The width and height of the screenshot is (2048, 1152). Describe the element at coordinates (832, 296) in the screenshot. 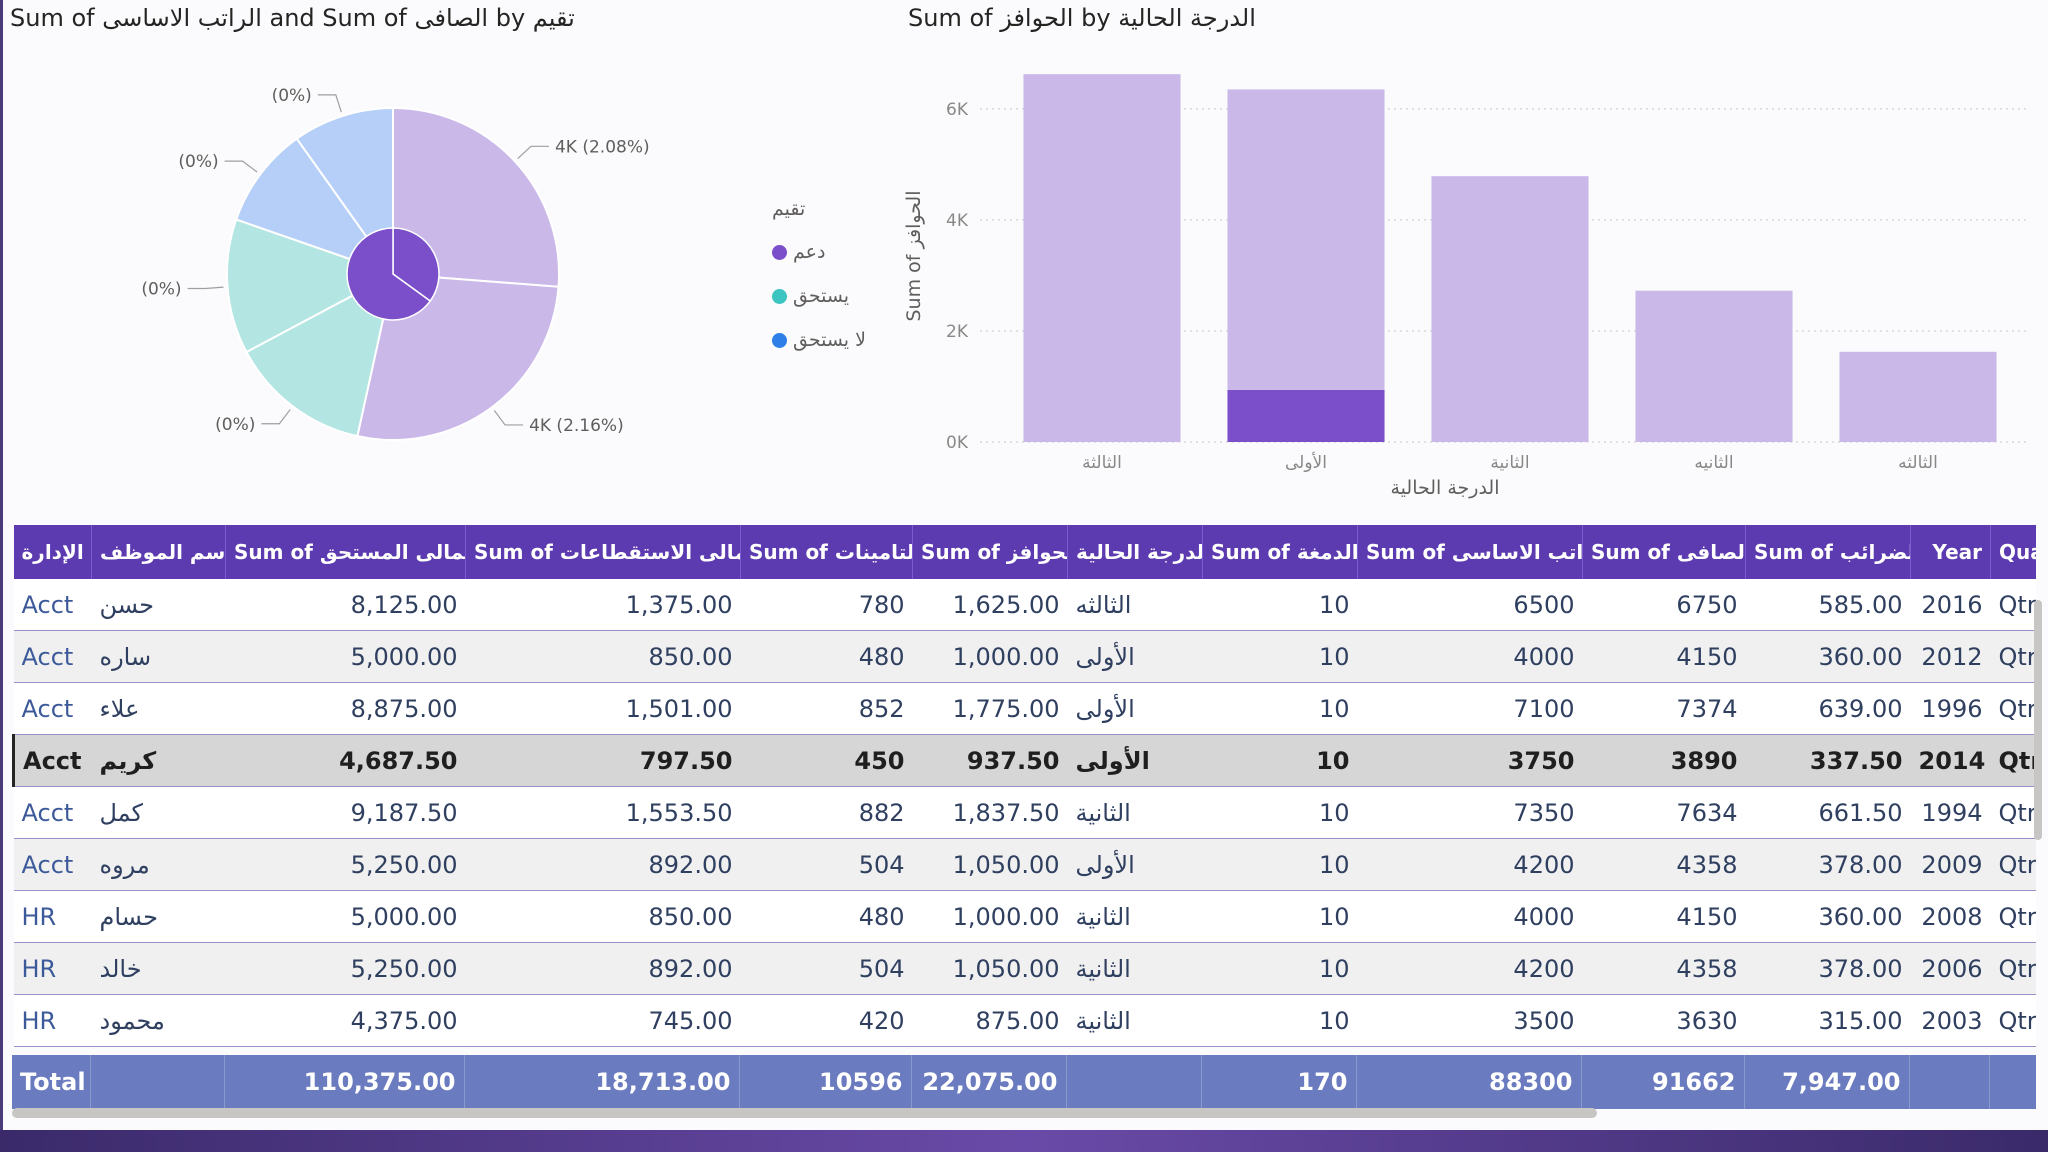

I see `legend-item-deserves: يستحق` at that location.